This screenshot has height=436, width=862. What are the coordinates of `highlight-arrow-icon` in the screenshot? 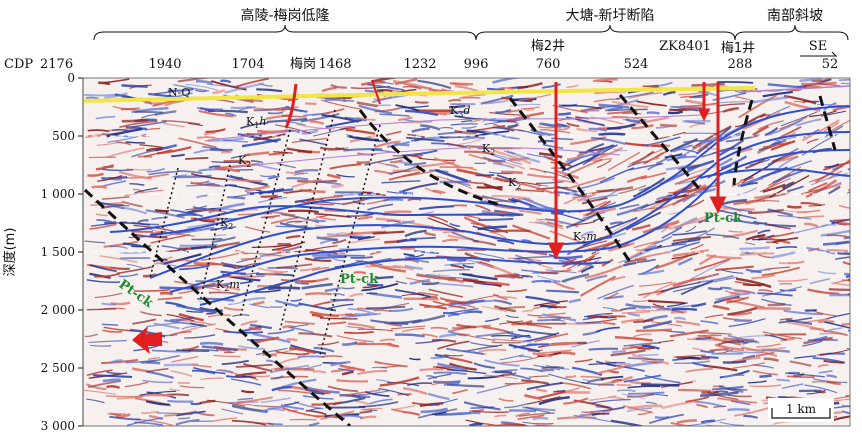 It's located at (147, 340).